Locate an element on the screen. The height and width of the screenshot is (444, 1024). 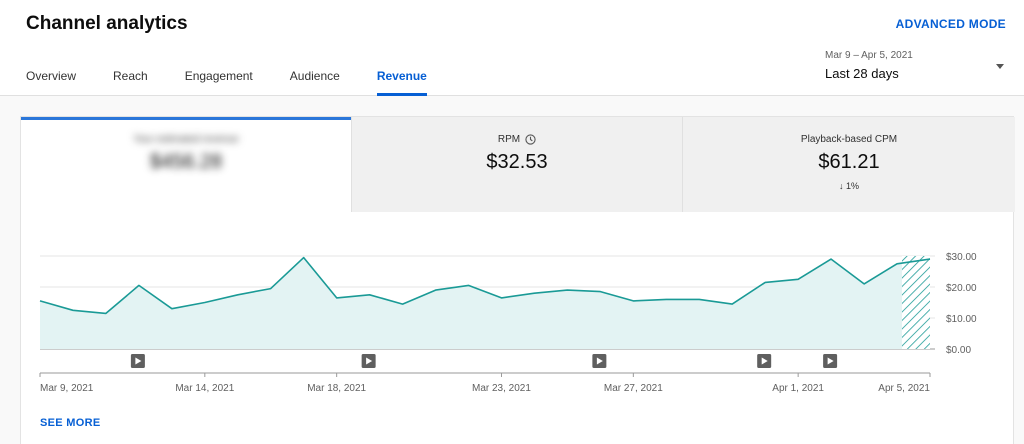
tab-reach: Reach is located at coordinates (130, 76).